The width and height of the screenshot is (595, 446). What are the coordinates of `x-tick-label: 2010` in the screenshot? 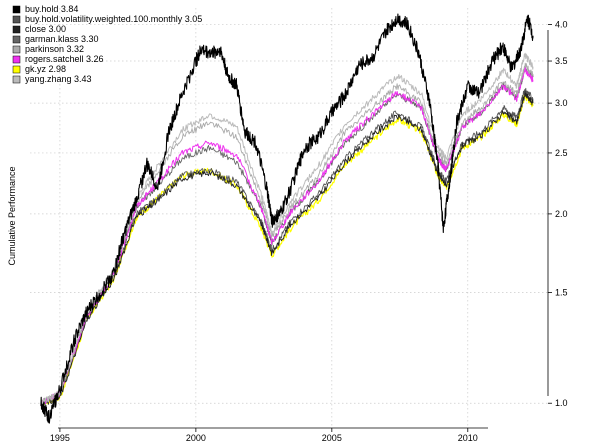 It's located at (468, 438).